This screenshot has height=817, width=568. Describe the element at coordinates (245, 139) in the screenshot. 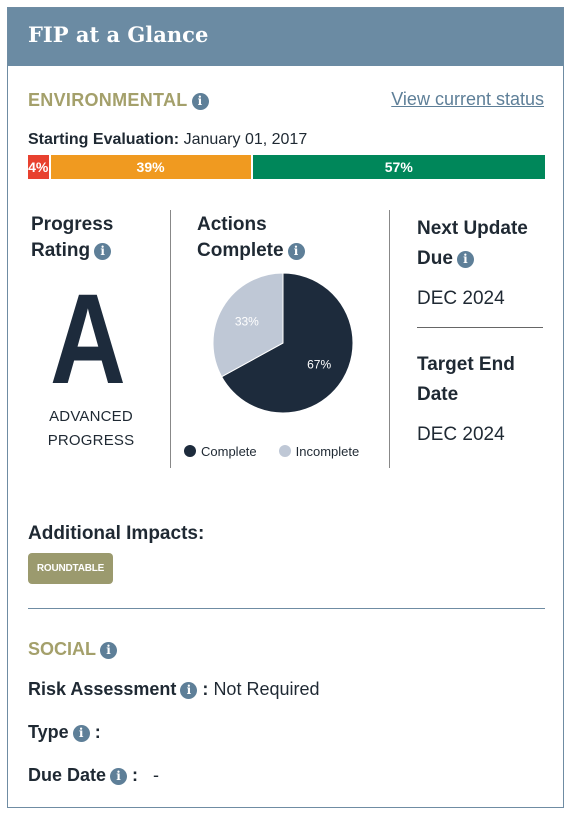

I see `starting-evaluation-date: January 01, 2017` at that location.